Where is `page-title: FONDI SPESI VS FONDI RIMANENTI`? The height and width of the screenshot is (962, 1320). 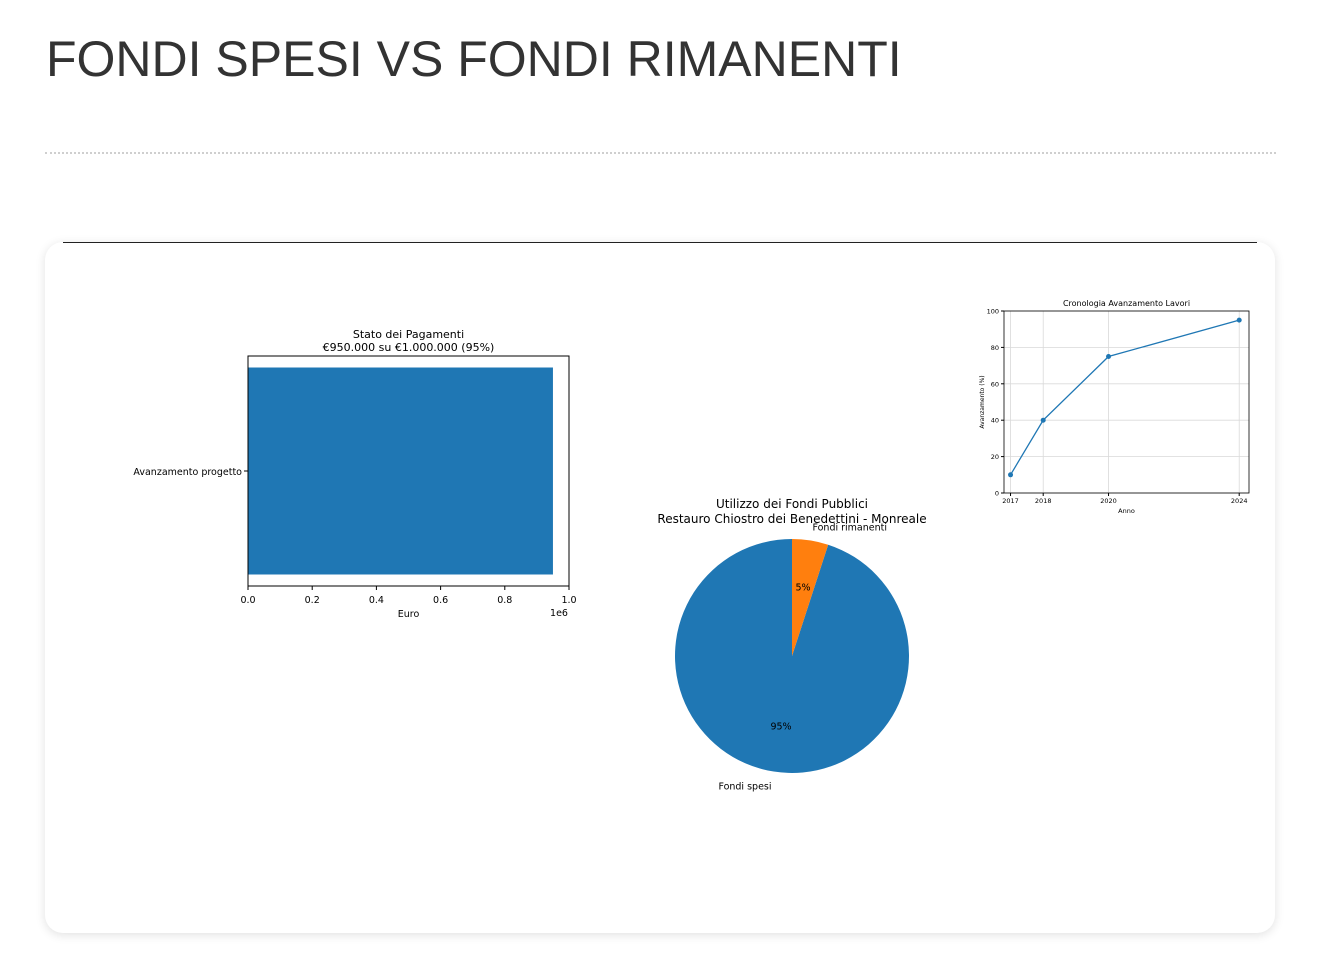 page-title: FONDI SPESI VS FONDI RIMANENTI is located at coordinates (474, 59).